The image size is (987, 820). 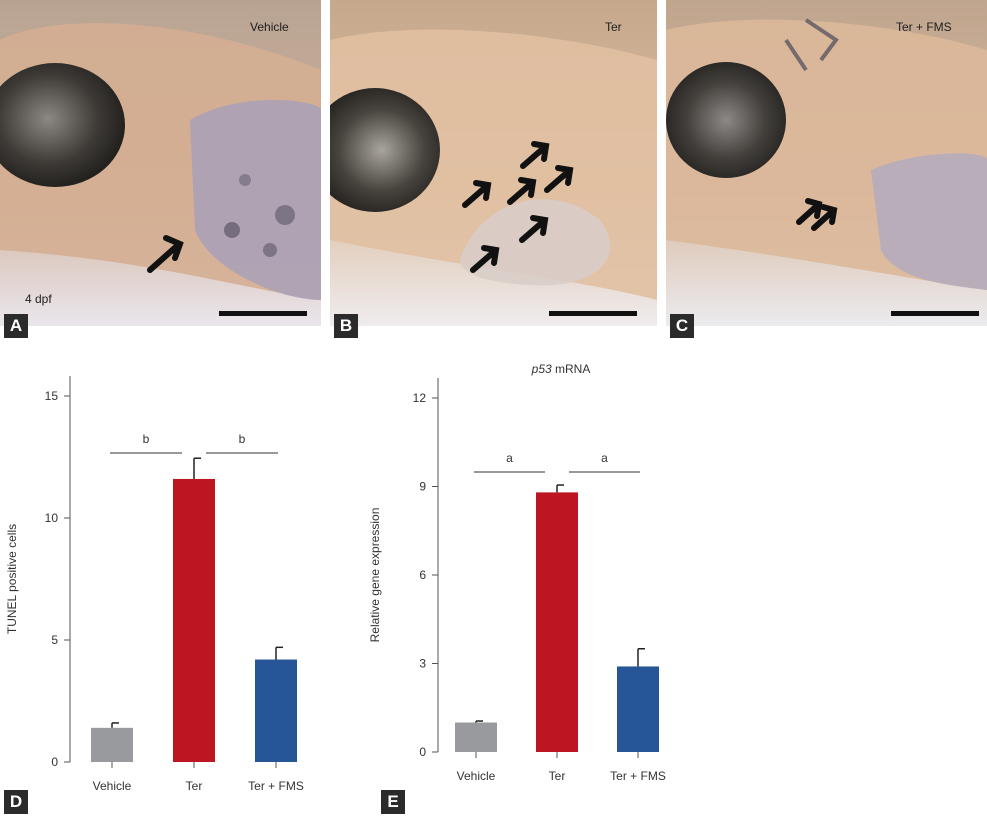 What do you see at coordinates (561, 369) in the screenshot?
I see `chart-title: p53 mRNA` at bounding box center [561, 369].